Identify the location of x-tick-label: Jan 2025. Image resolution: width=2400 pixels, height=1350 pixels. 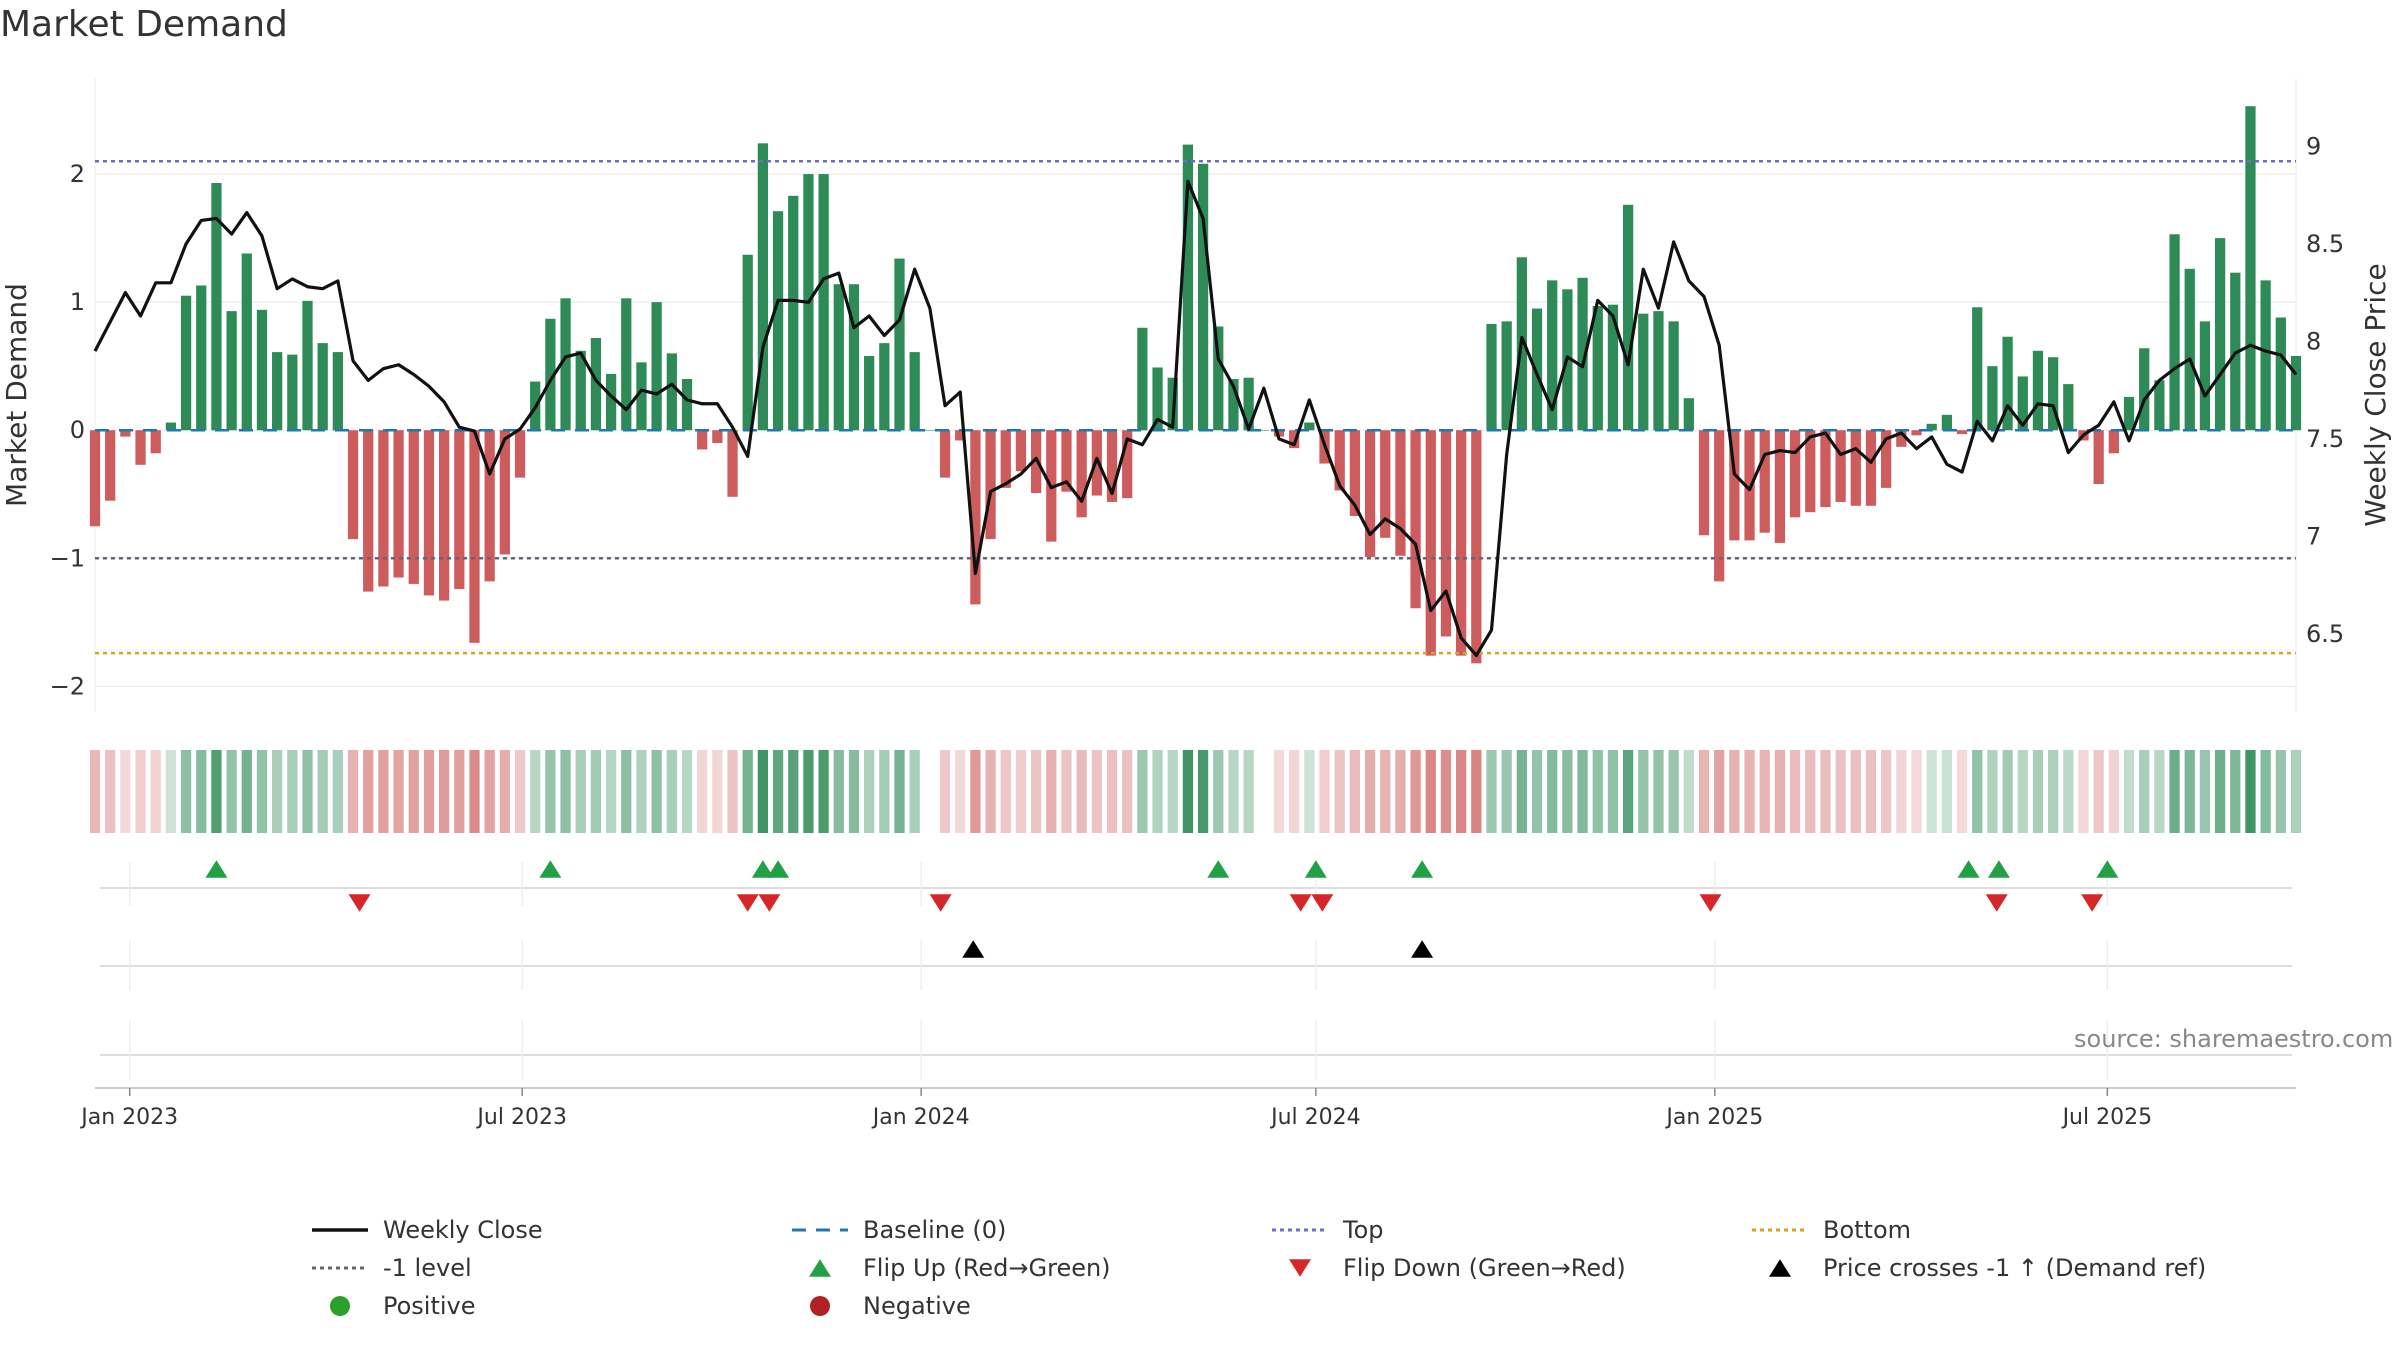
(1713, 1117).